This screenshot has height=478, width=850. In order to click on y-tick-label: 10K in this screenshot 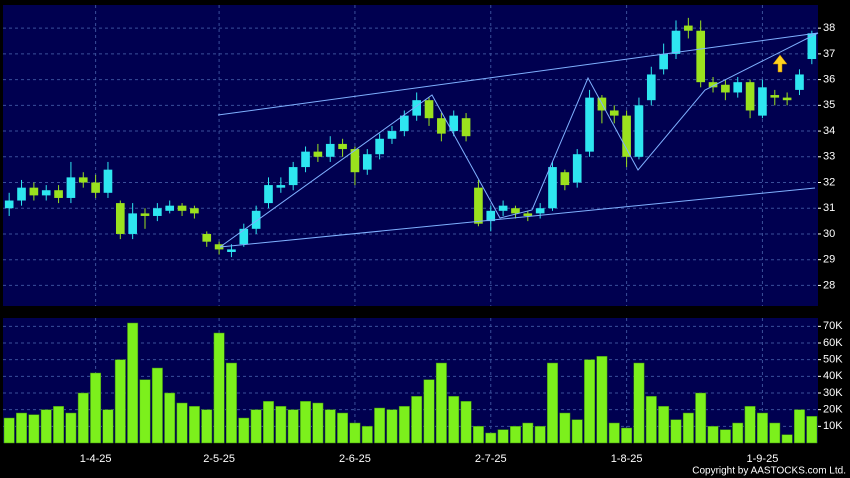, I will do `click(833, 426)`.